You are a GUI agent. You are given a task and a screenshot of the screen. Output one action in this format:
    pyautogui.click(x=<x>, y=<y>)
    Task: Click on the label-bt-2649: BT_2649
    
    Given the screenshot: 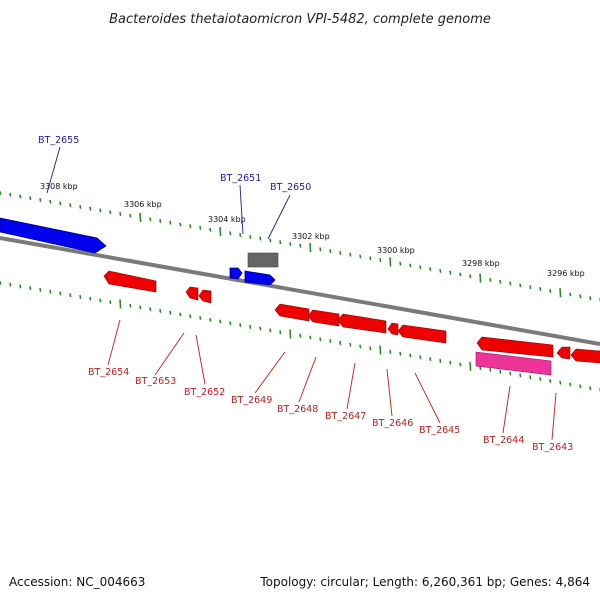 What is the action you would take?
    pyautogui.click(x=251, y=400)
    